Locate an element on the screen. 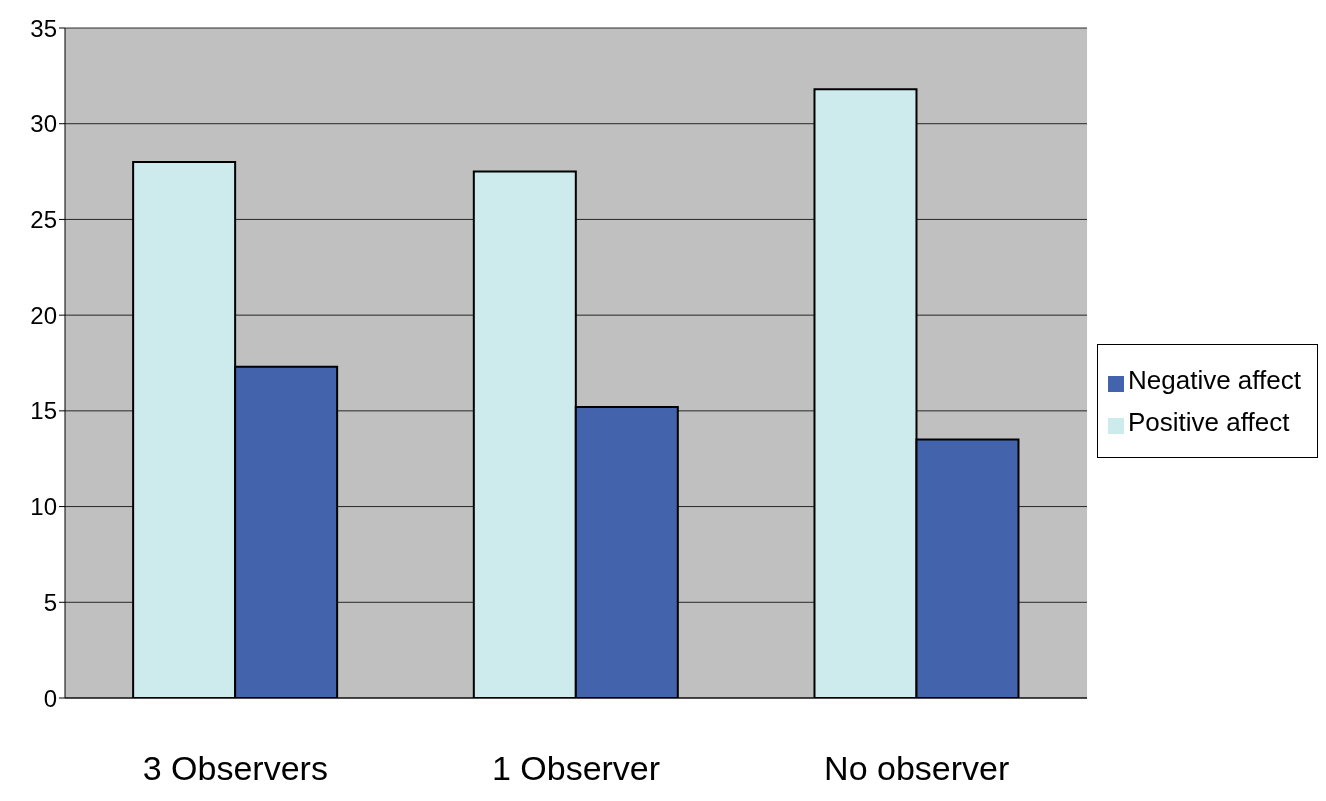 Image resolution: width=1326 pixels, height=801 pixels. y-tick-label: 10 is located at coordinates (43, 507).